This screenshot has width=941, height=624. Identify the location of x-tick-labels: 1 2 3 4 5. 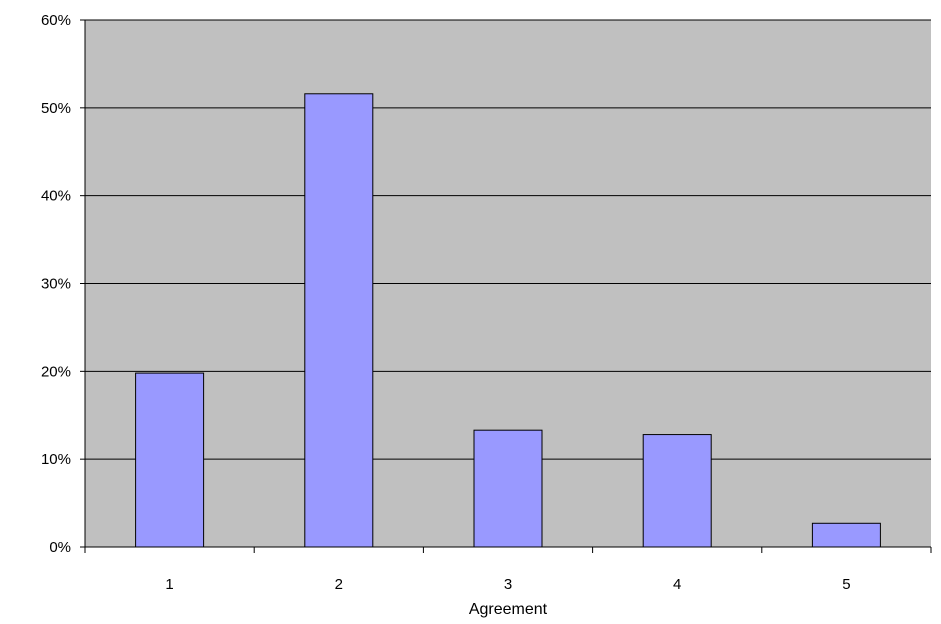
(507, 584).